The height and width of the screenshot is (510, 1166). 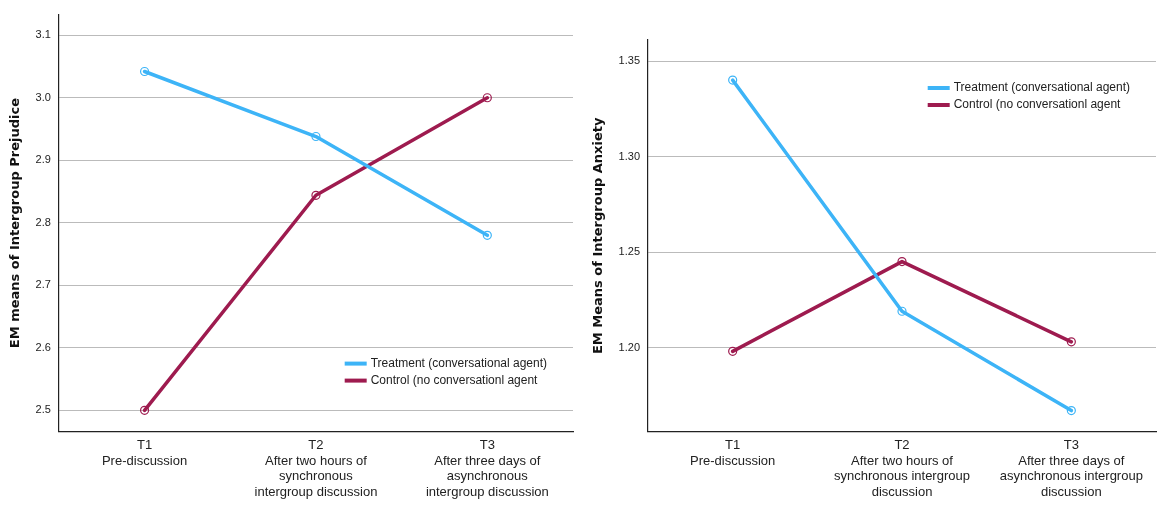 What do you see at coordinates (43, 284) in the screenshot?
I see `y-tick-label: 2.7` at bounding box center [43, 284].